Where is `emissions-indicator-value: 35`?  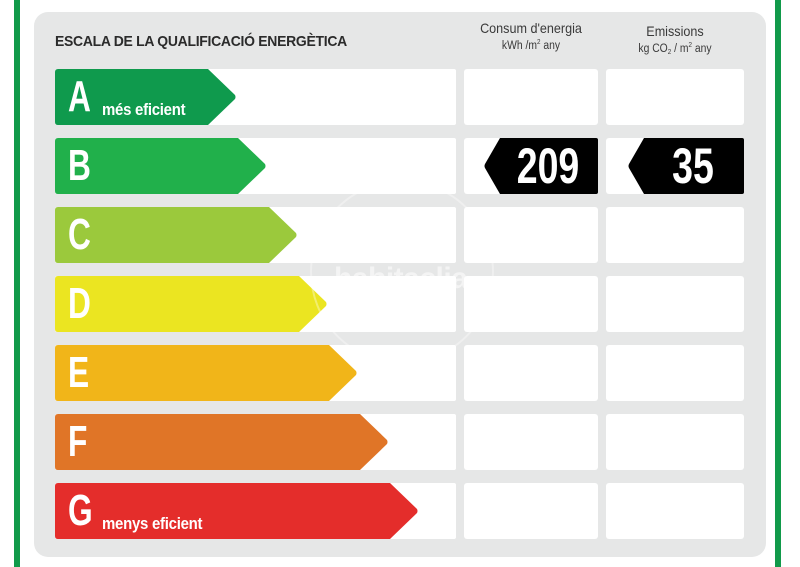 emissions-indicator-value: 35 is located at coordinates (693, 166).